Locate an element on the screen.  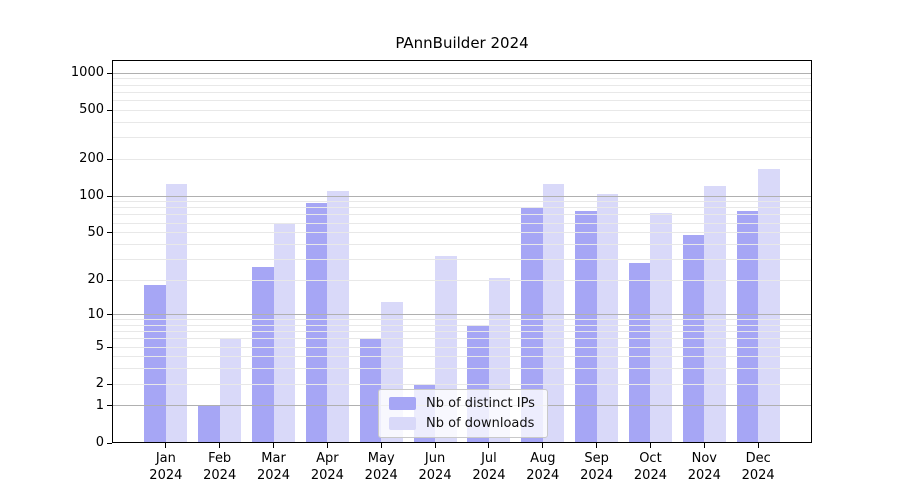
x-tick-label-jun: Jun 2024 is located at coordinates (435, 467).